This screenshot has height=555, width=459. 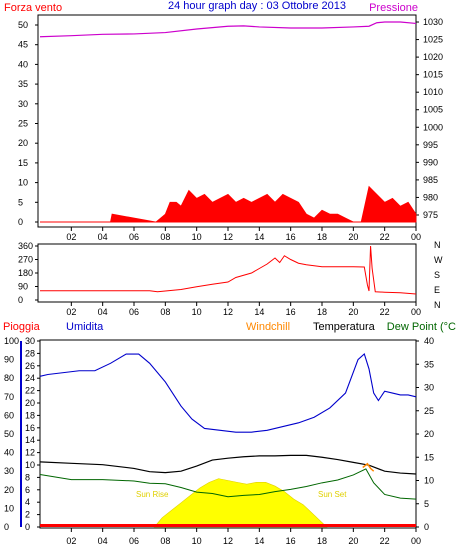 What do you see at coordinates (437, 290) in the screenshot?
I see `compass-label: E` at bounding box center [437, 290].